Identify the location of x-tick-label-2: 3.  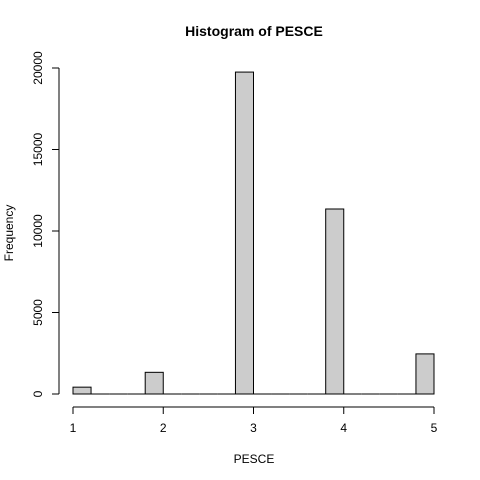
(253, 428).